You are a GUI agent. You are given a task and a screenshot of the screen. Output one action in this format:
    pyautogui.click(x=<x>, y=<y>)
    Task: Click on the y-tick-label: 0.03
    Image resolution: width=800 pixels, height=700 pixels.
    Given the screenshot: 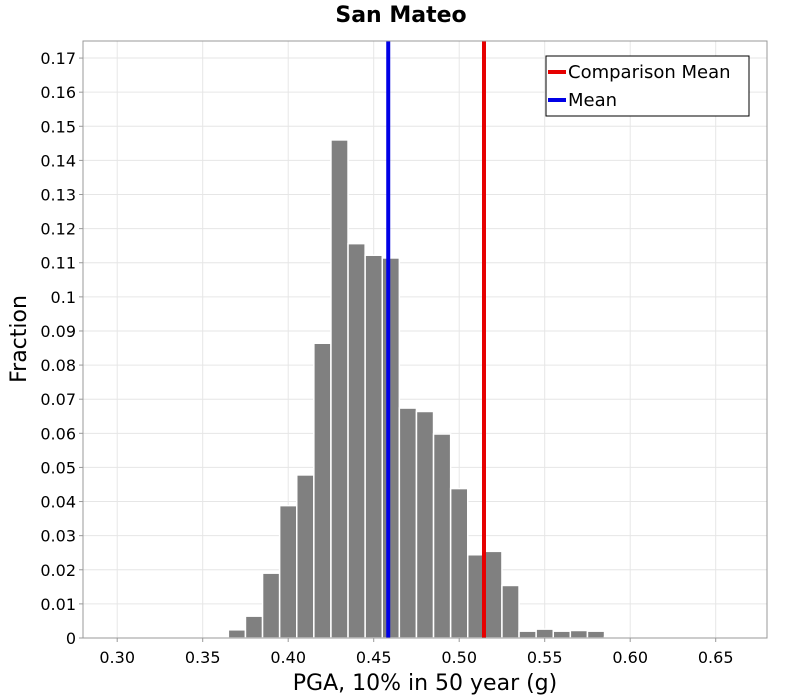 What is the action you would take?
    pyautogui.click(x=58, y=536)
    